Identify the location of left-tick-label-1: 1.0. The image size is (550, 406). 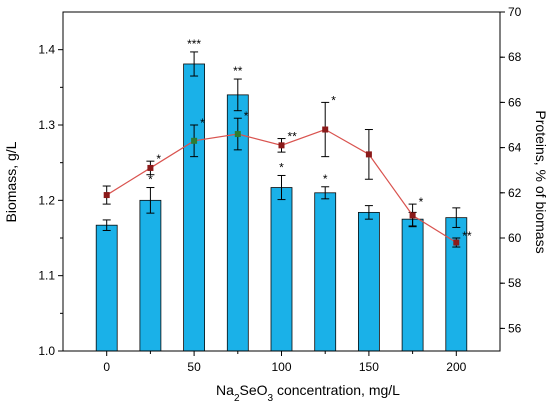
(46, 351).